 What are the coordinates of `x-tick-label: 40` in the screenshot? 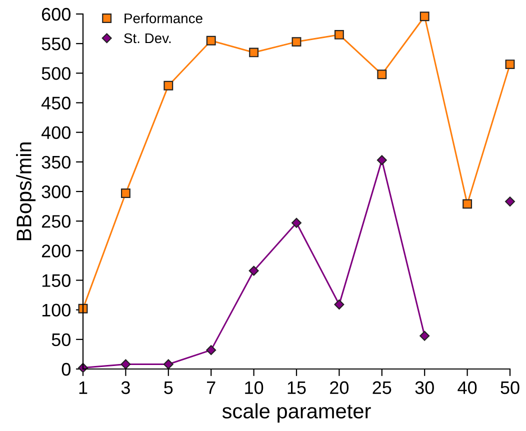 It's located at (467, 387).